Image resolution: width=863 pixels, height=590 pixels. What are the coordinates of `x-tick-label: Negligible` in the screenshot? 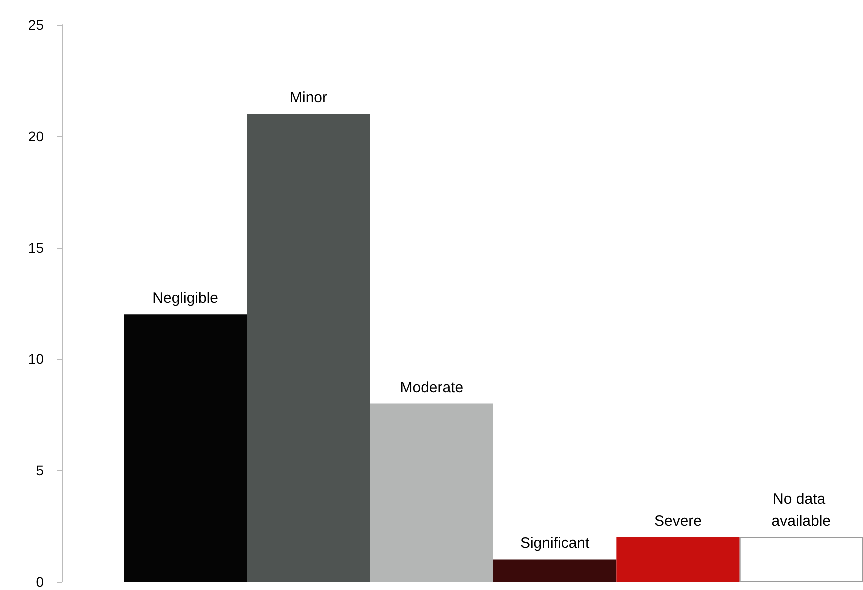 It's located at (185, 299).